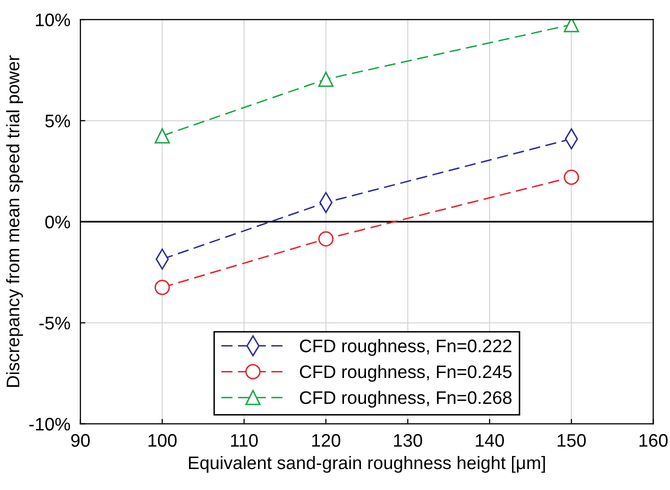  Describe the element at coordinates (49, 424) in the screenshot. I see `y-tick-label: -10%` at that location.